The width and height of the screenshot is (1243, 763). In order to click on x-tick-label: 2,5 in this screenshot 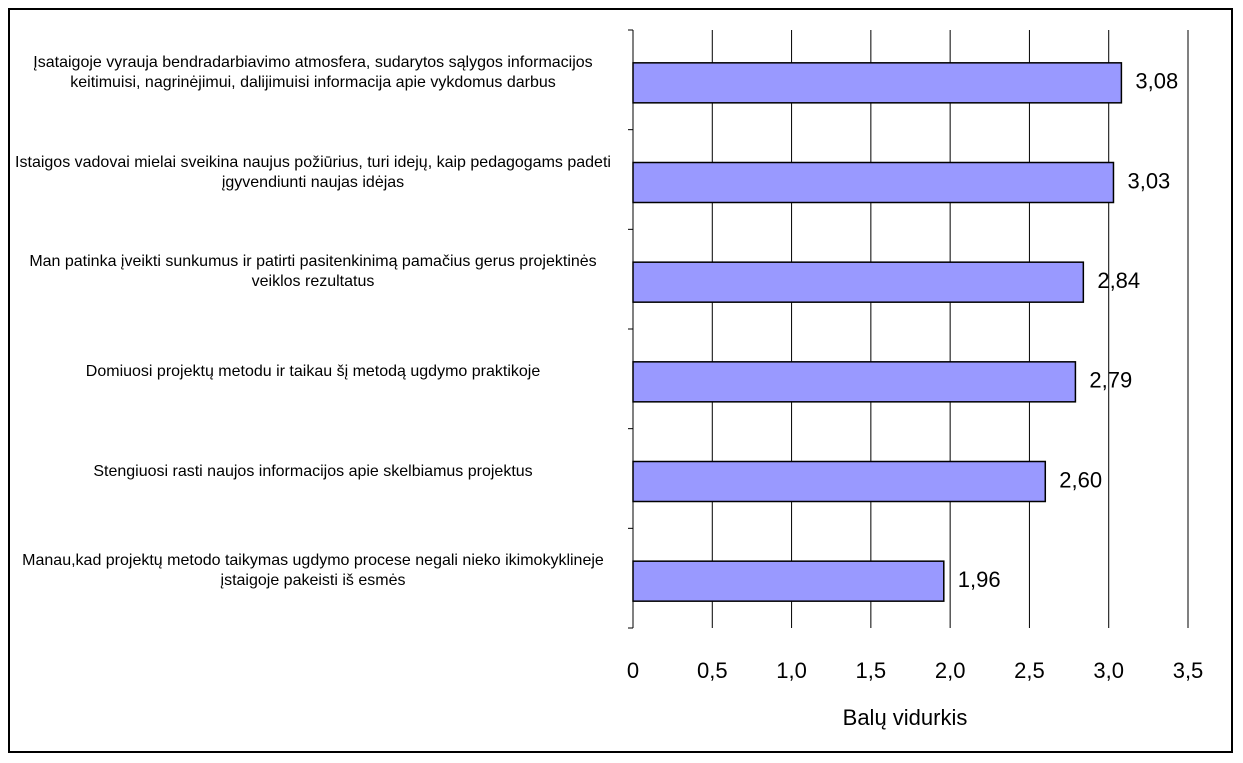, I will do `click(1029, 670)`.